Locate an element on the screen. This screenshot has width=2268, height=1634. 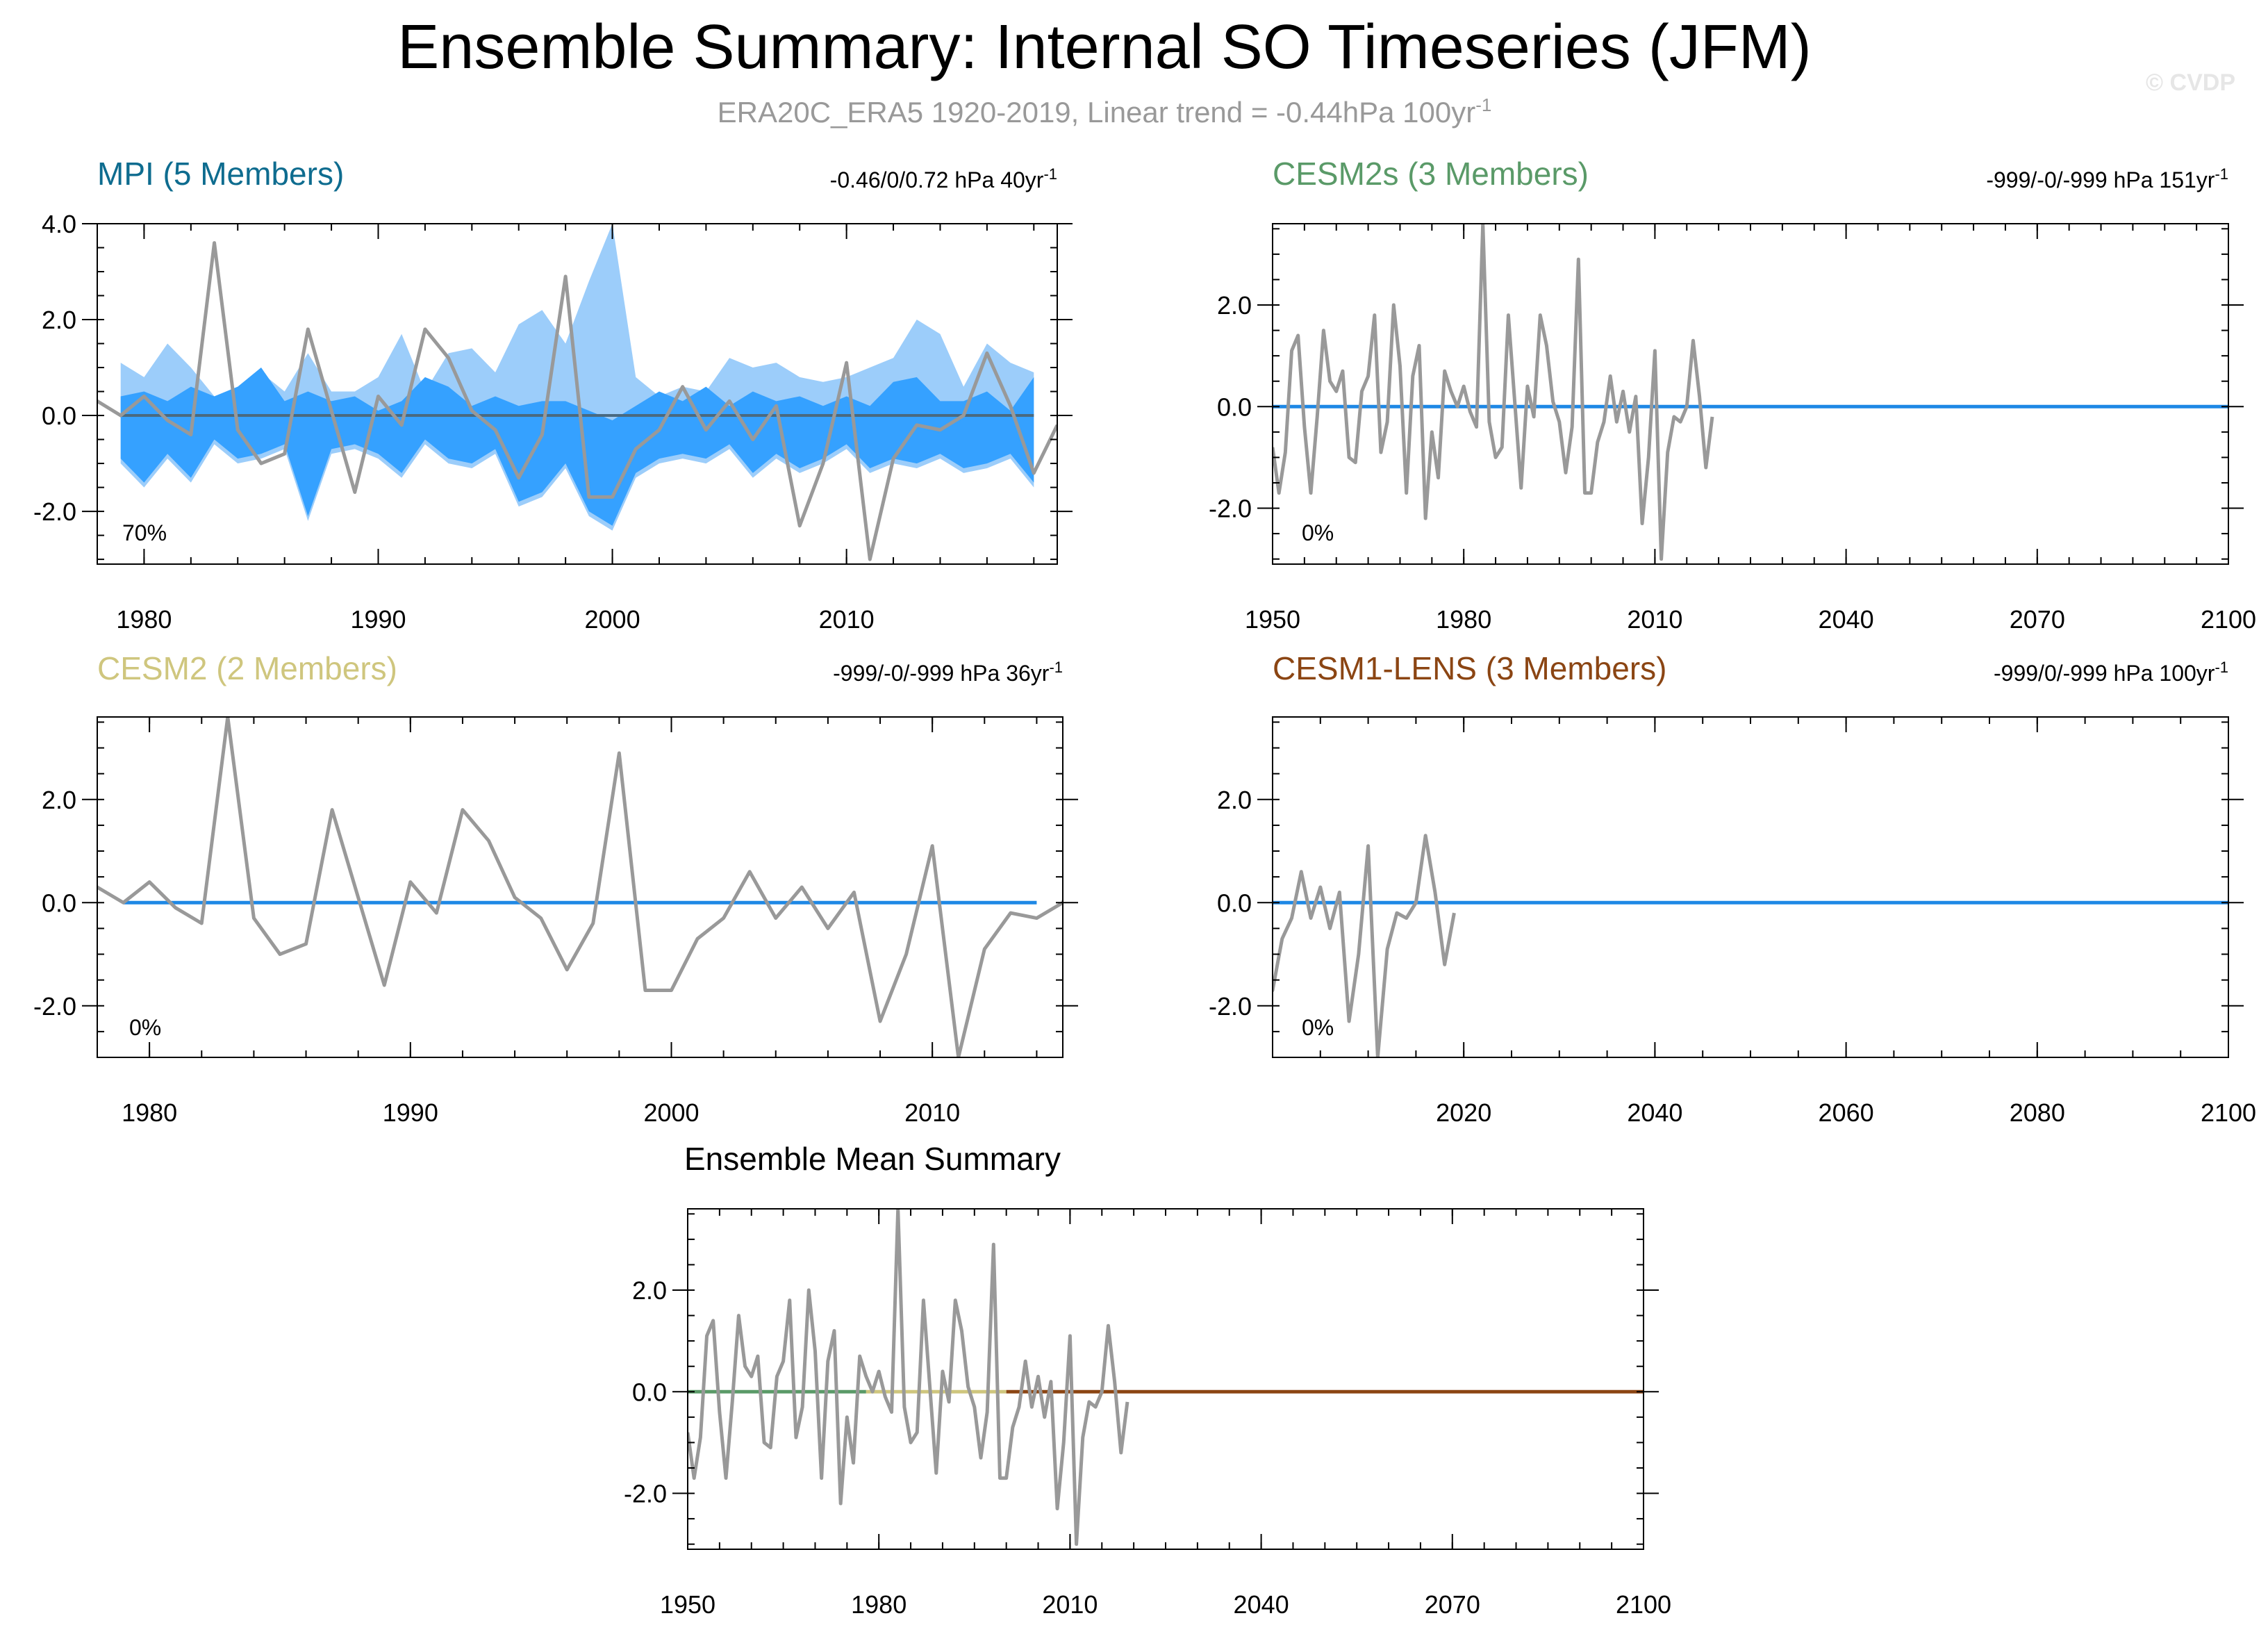
series-group-cesm2 is located at coordinates (580, 887).